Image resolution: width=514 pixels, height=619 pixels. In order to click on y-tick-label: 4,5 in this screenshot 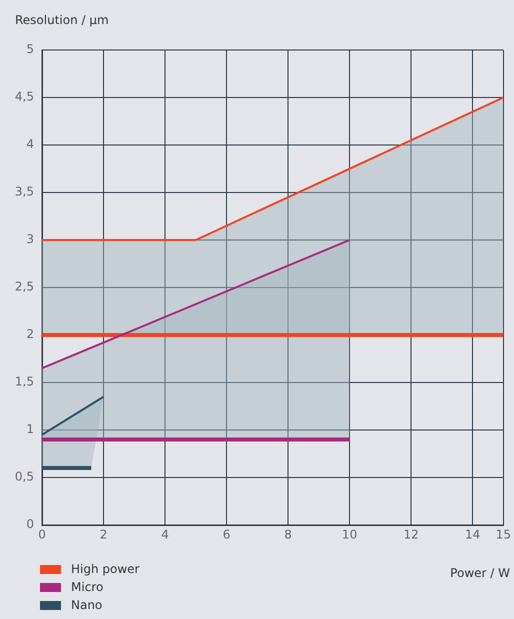, I will do `click(24, 97)`.